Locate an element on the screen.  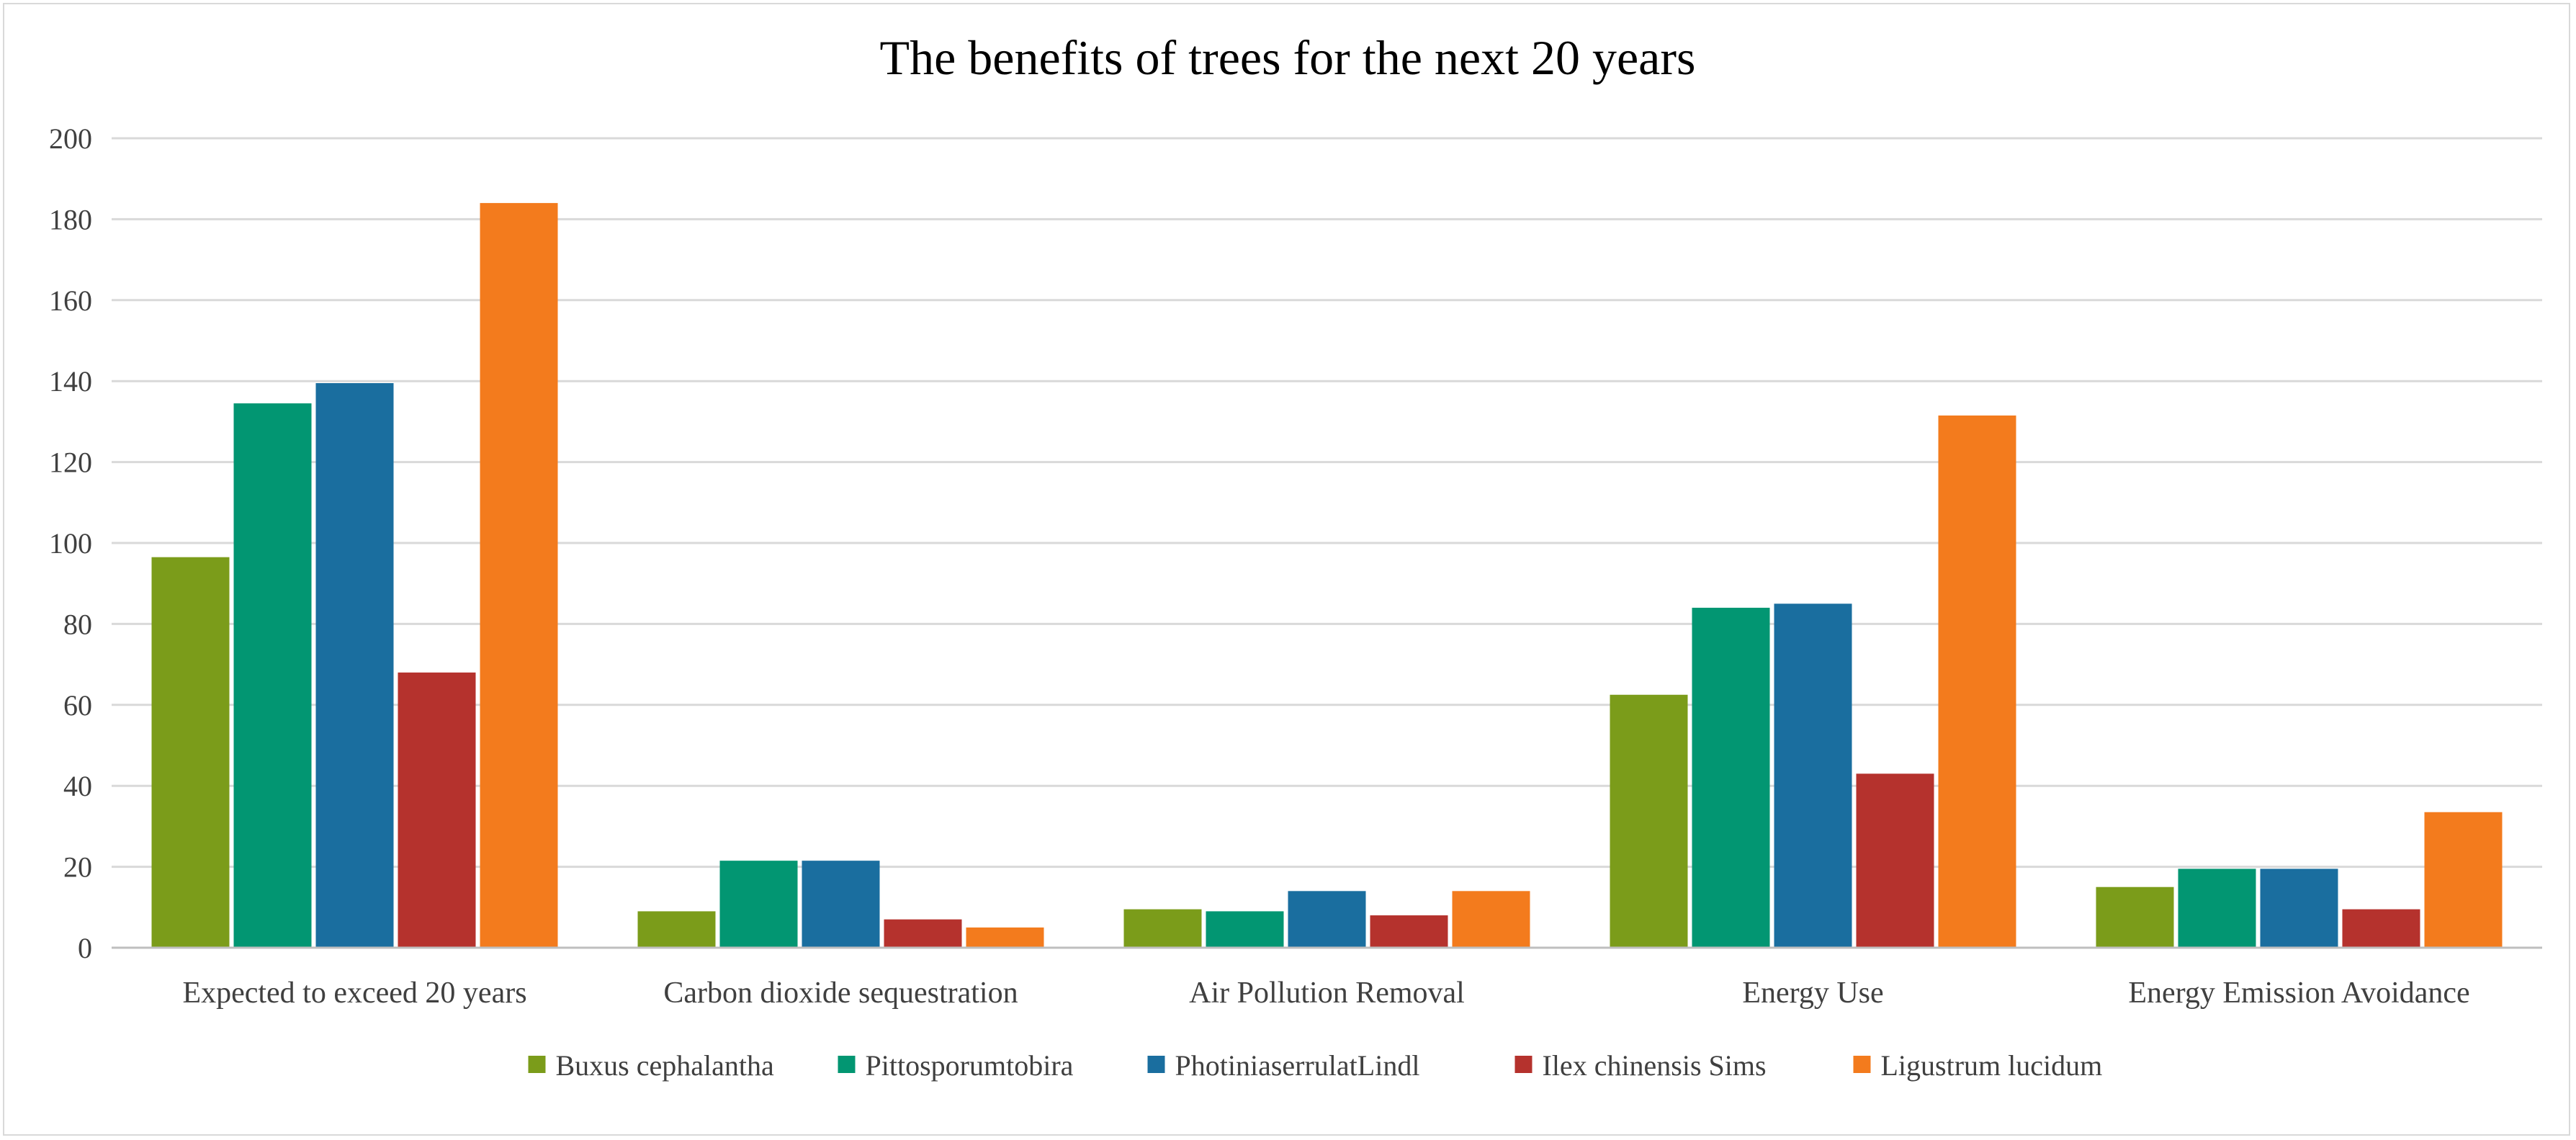
x-tick-label: Air Pollution Removal is located at coordinates (1327, 993).